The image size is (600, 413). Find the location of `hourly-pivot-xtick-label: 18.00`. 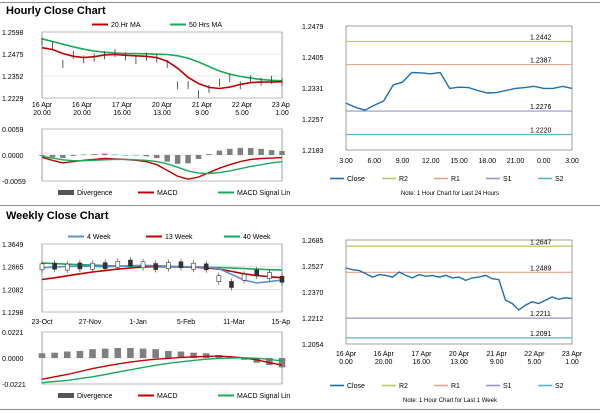

hourly-pivot-xtick-label: 18.00 is located at coordinates (487, 161).